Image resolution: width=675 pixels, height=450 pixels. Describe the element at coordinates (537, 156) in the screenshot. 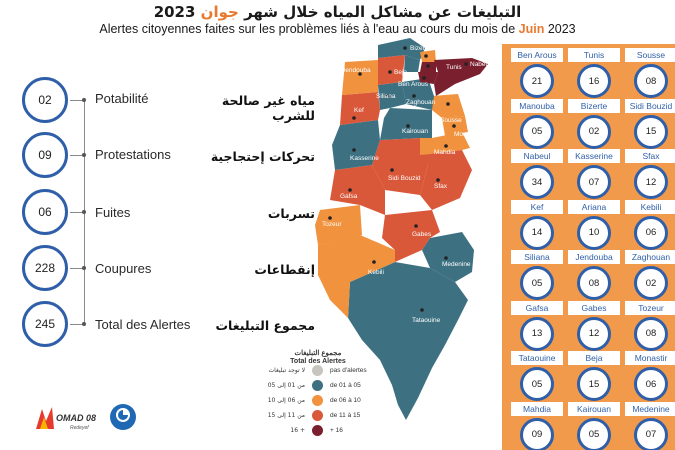

I see `governorate-label: Nabeul` at that location.